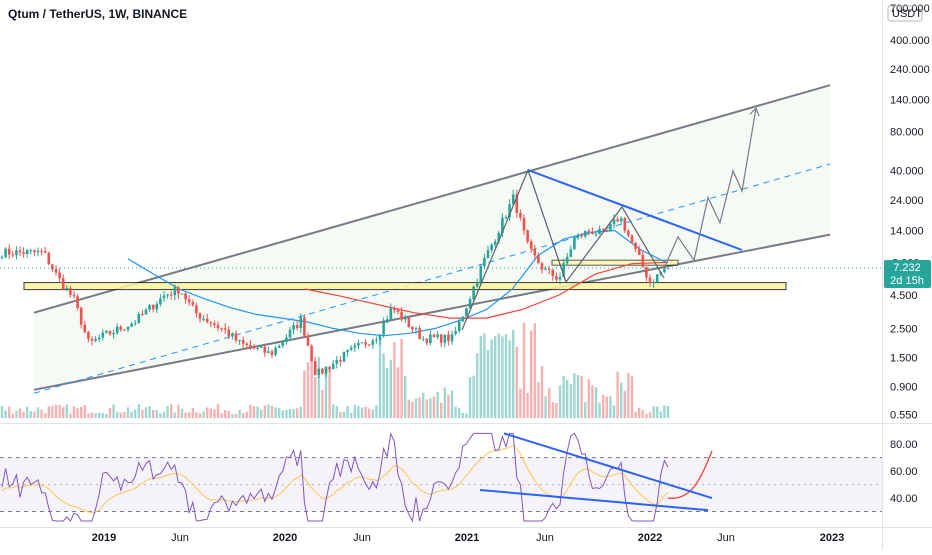 Image resolution: width=932 pixels, height=555 pixels. Describe the element at coordinates (635, 210) in the screenshot. I see `descending-trendline` at that location.